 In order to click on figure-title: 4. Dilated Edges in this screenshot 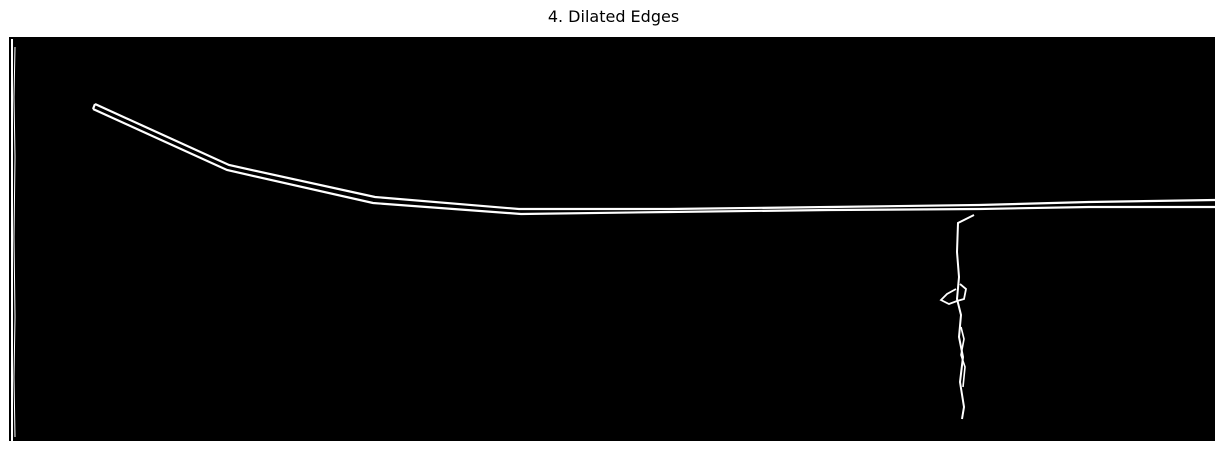, I will do `click(613, 16)`.